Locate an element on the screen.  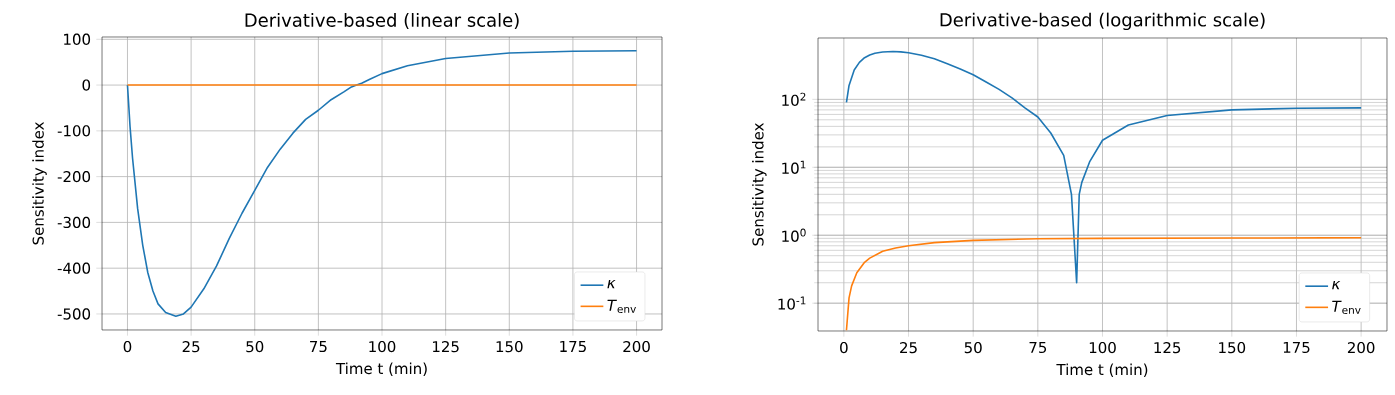
chart-title: Derivative-based (logarithmic scale) is located at coordinates (1102, 21).